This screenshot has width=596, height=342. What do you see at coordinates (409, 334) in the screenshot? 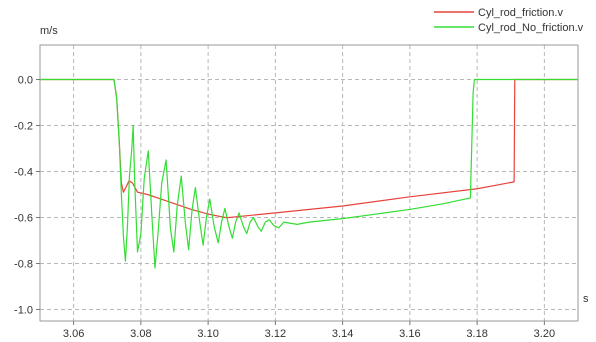
I see `x-tick-label: 3.16` at bounding box center [409, 334].